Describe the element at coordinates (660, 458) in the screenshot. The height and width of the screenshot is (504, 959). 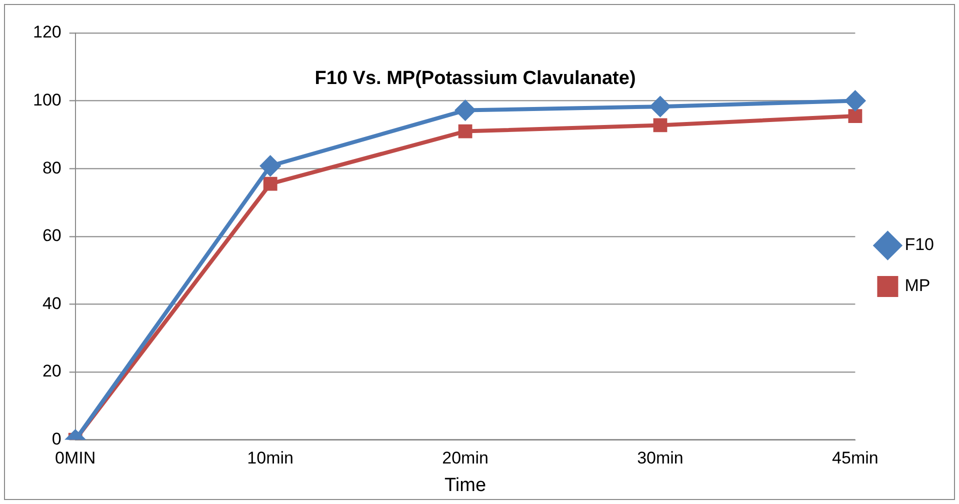
I see `x-tick-label: 30min` at that location.